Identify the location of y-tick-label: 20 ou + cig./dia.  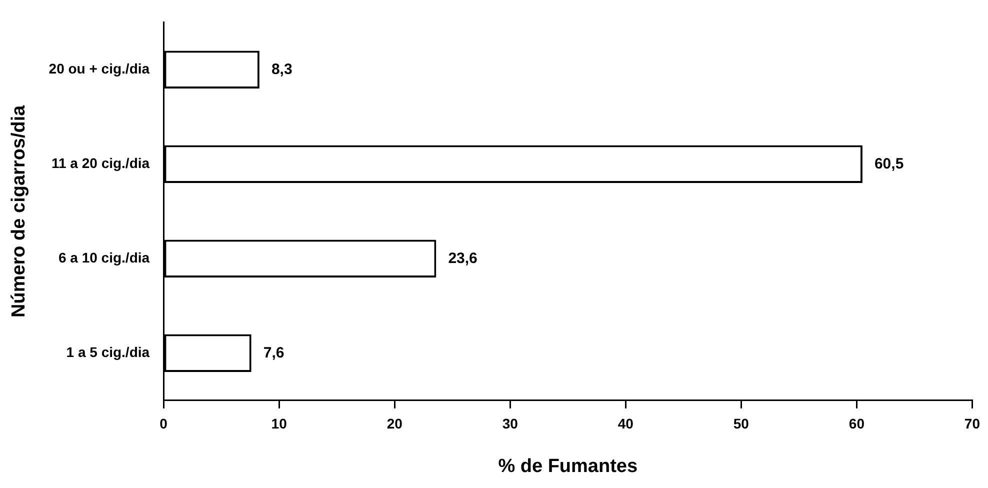
(99, 68).